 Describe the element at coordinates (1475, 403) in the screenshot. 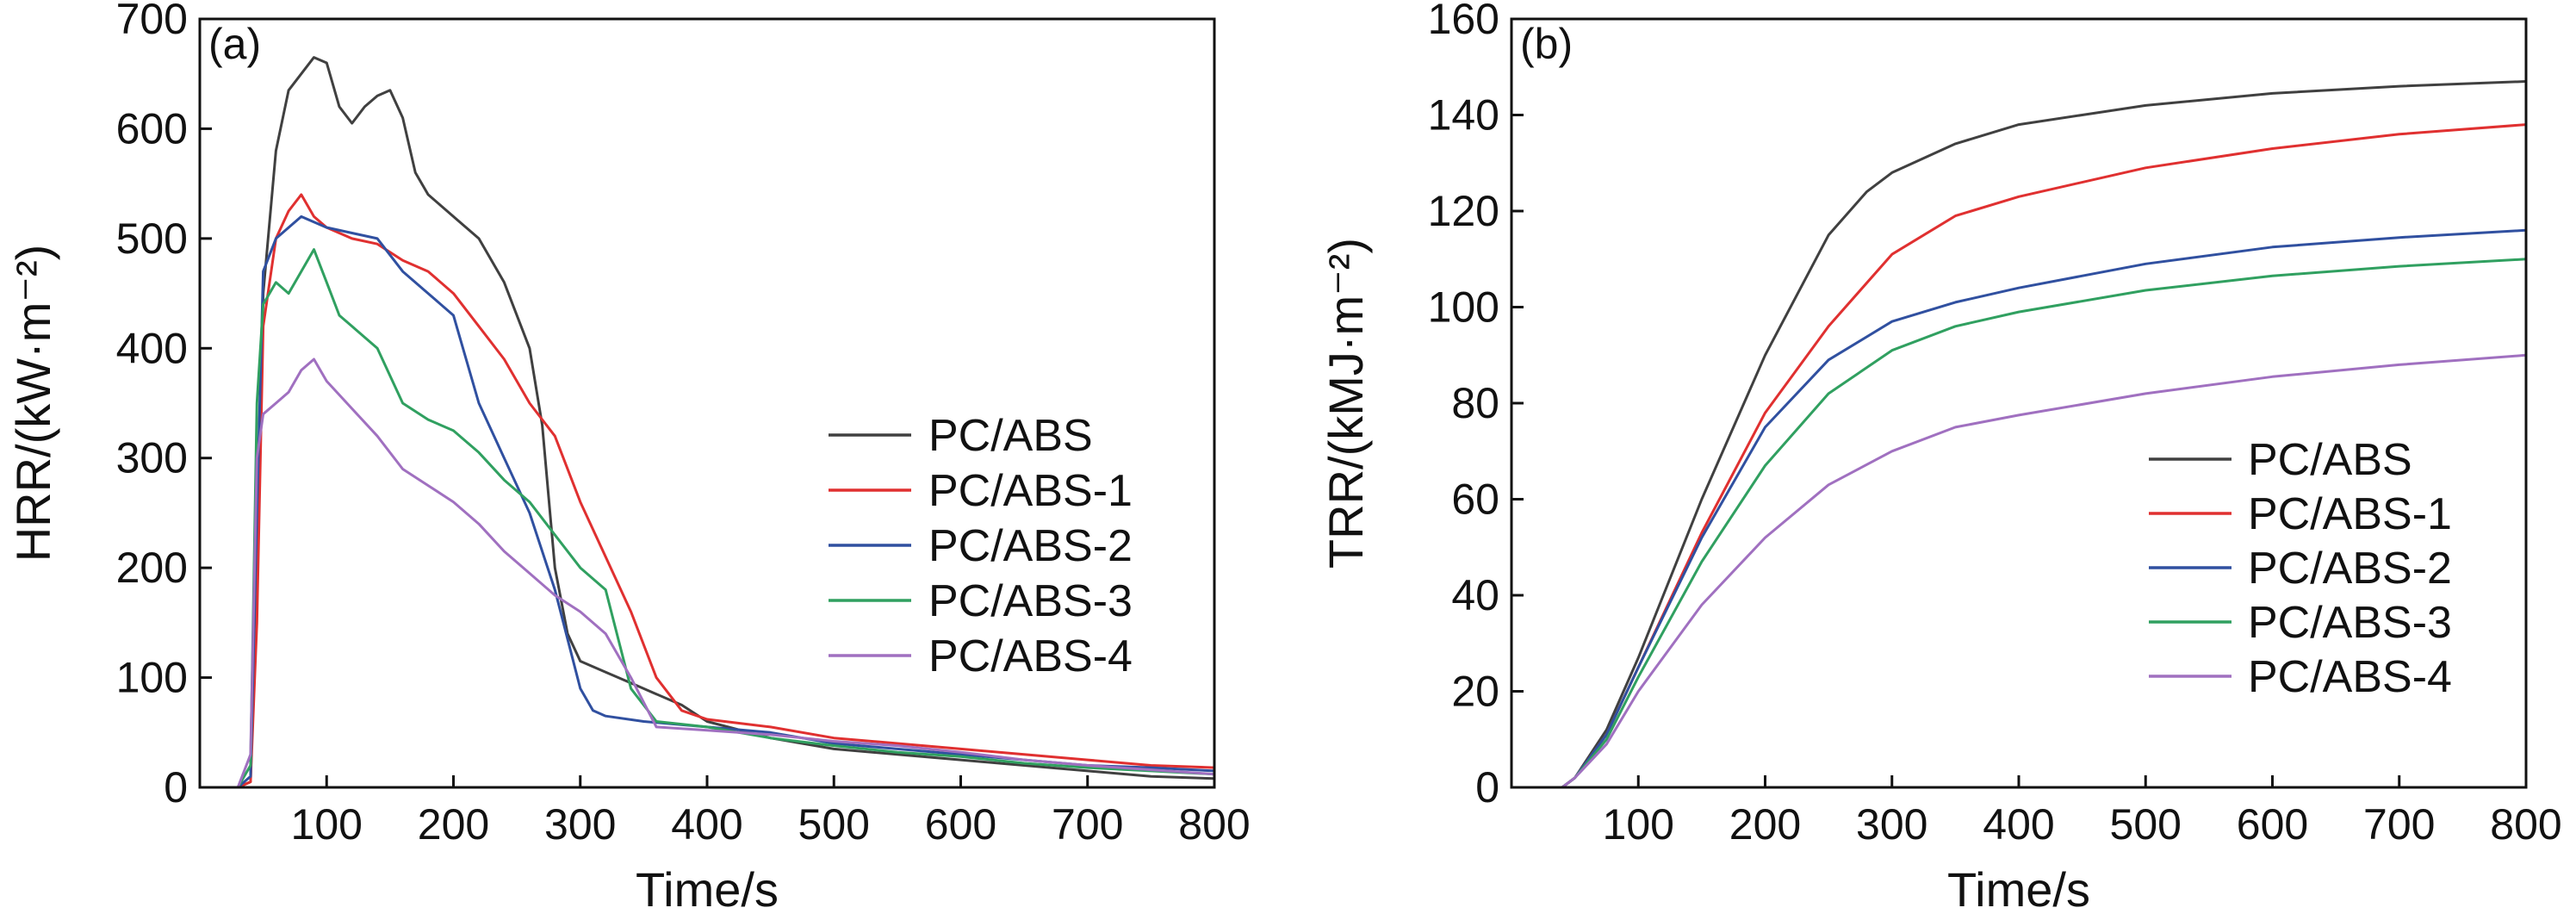

I see `y-tick-label: 80` at that location.